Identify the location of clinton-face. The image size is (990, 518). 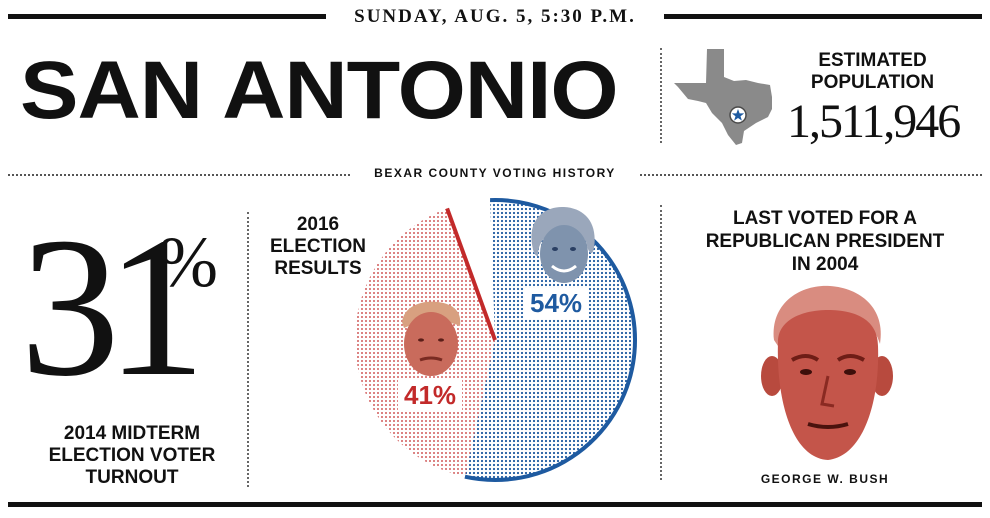
(564, 254).